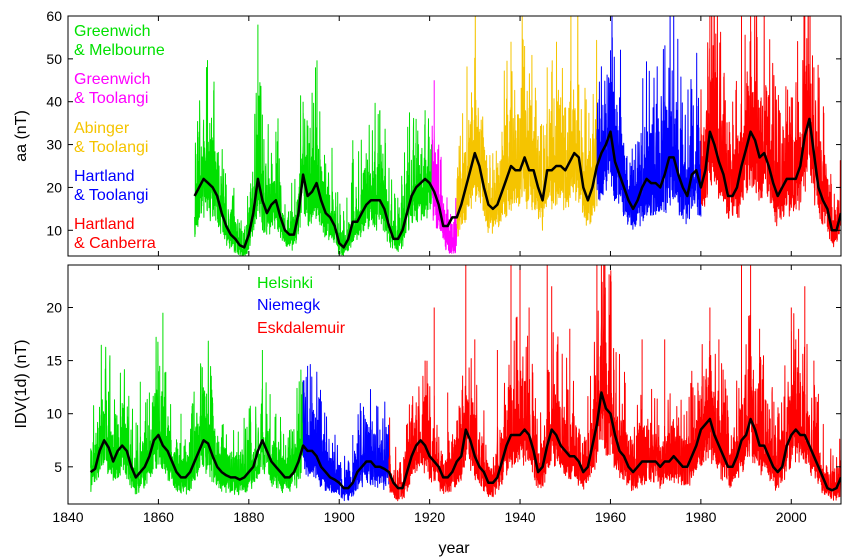 This screenshot has height=557, width=842. Describe the element at coordinates (54, 230) in the screenshot. I see `aa-y-tick-label-10: 10` at that location.